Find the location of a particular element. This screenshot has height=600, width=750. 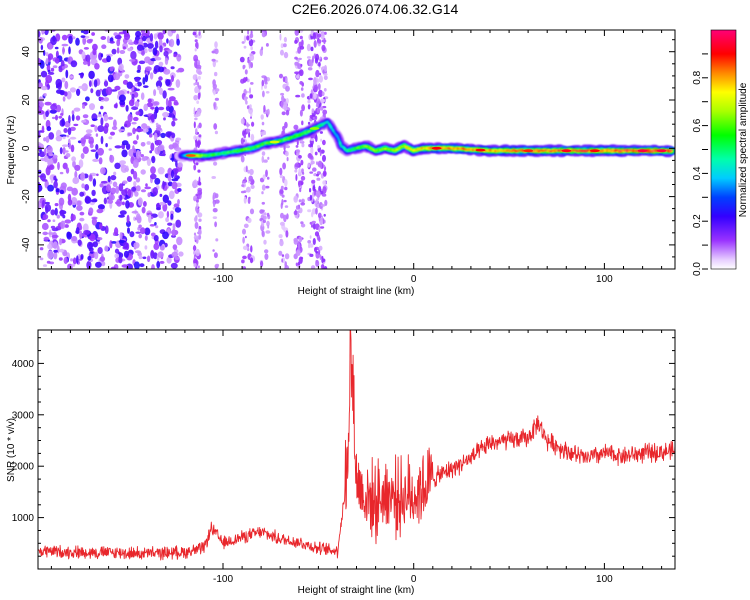

y-tick-label: 4000 is located at coordinates (23, 364).